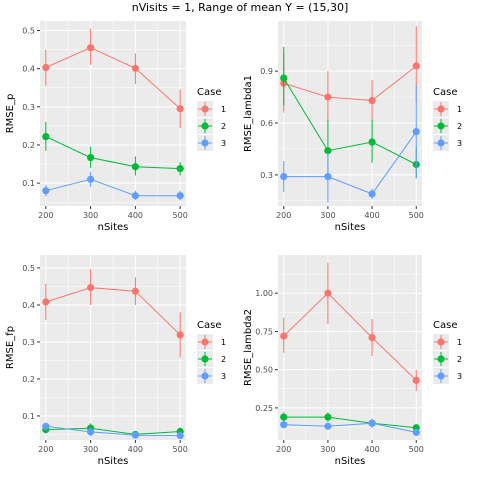 The height and width of the screenshot is (480, 480). What do you see at coordinates (28, 145) in the screenshot?
I see `y-tick-label: 0.2` at bounding box center [28, 145].